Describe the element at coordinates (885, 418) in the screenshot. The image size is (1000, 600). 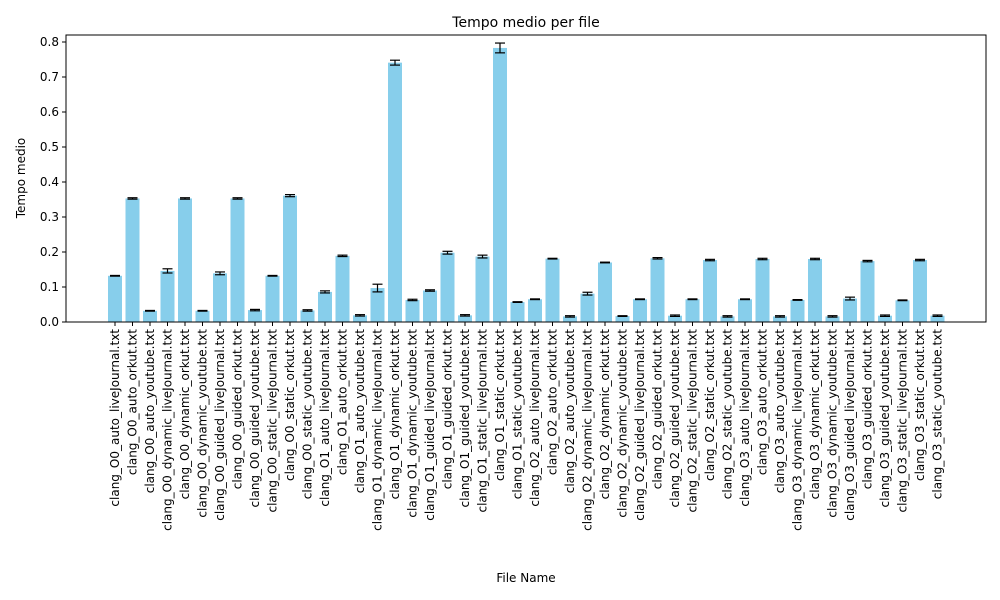
I see `x-tick-label: clang_O3_guided_youtube.txt` at that location.